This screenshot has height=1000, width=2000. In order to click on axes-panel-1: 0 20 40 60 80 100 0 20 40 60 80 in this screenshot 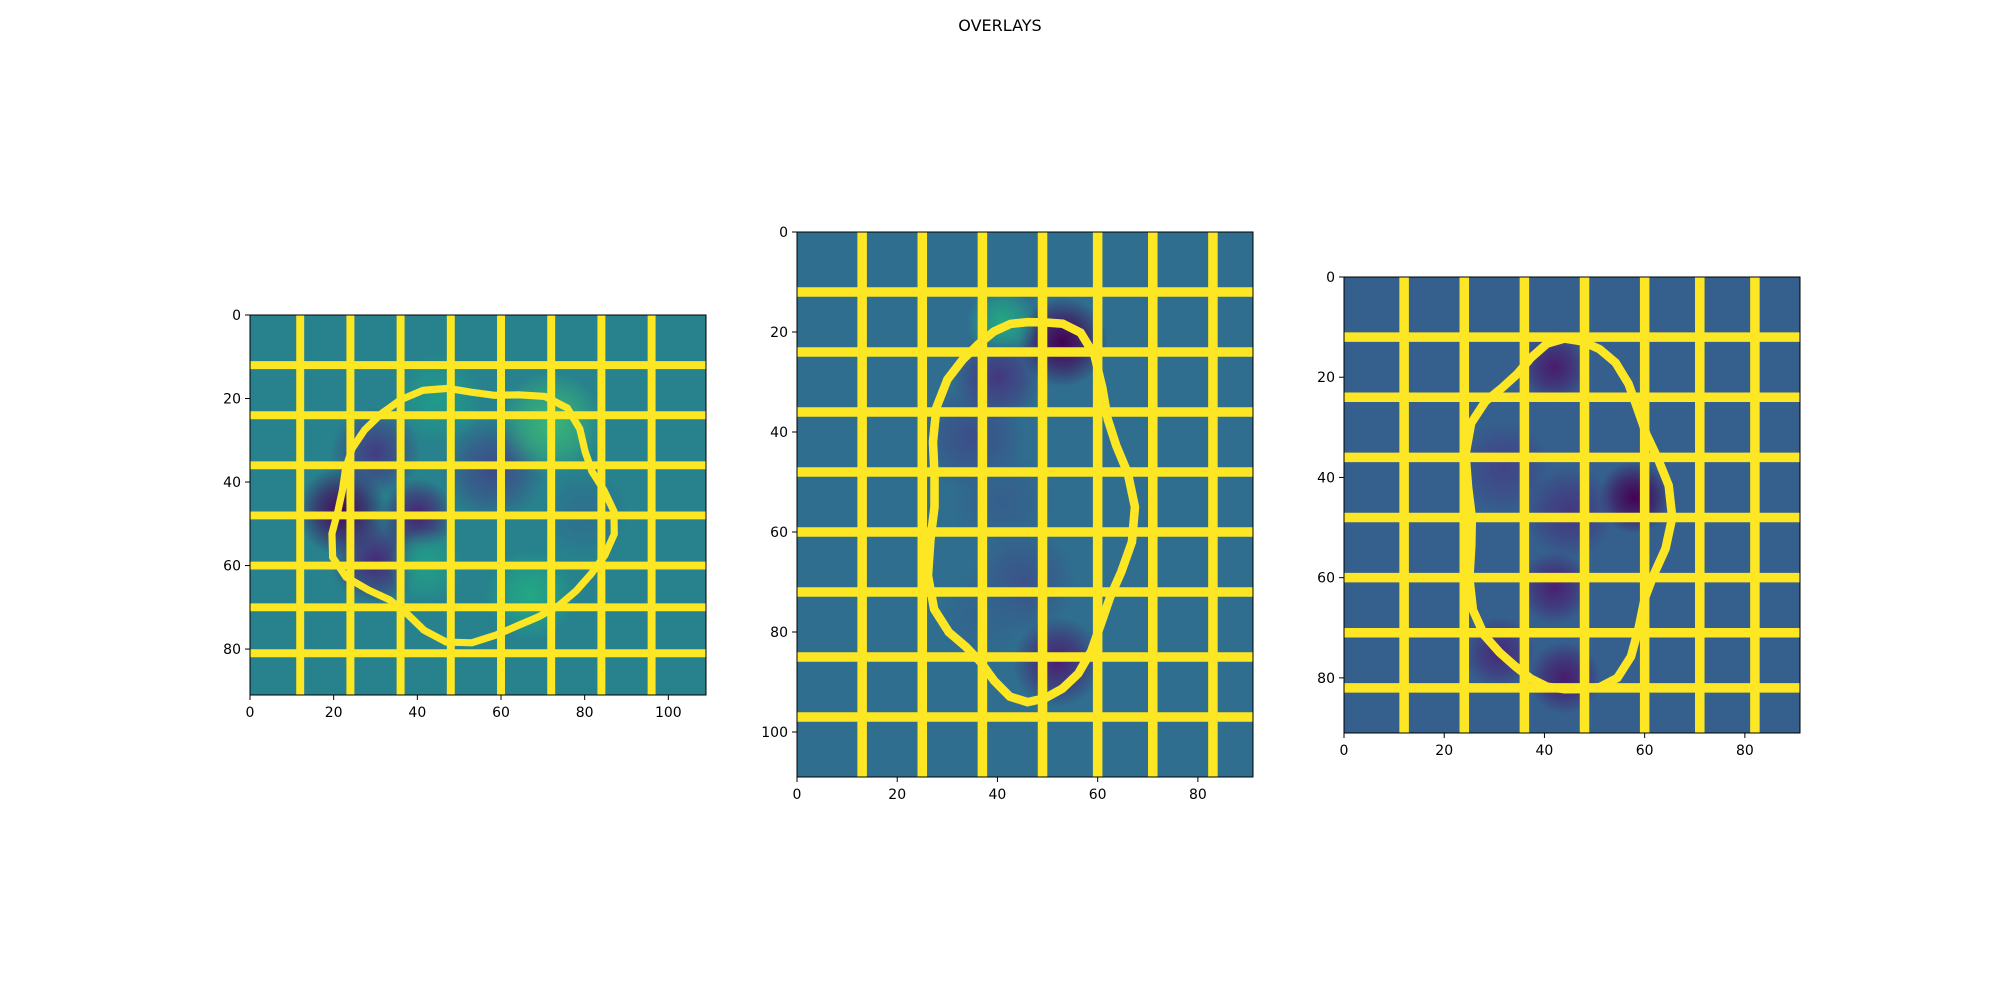, I will do `click(465, 514)`.